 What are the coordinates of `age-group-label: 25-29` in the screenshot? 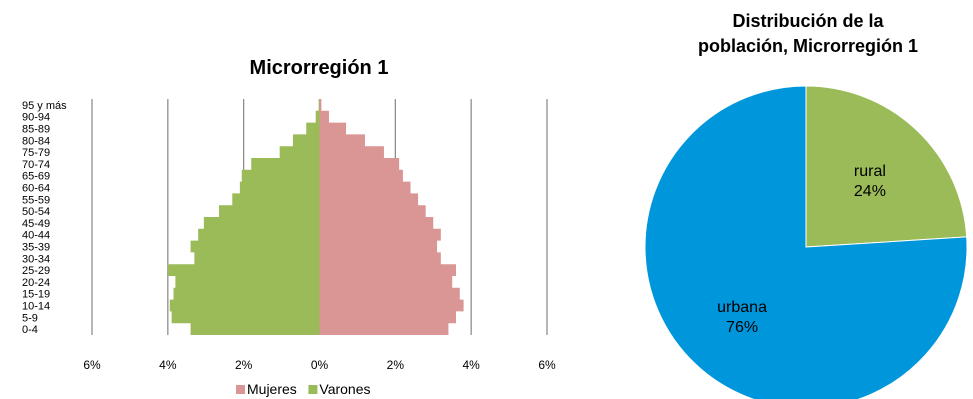 It's located at (36, 271).